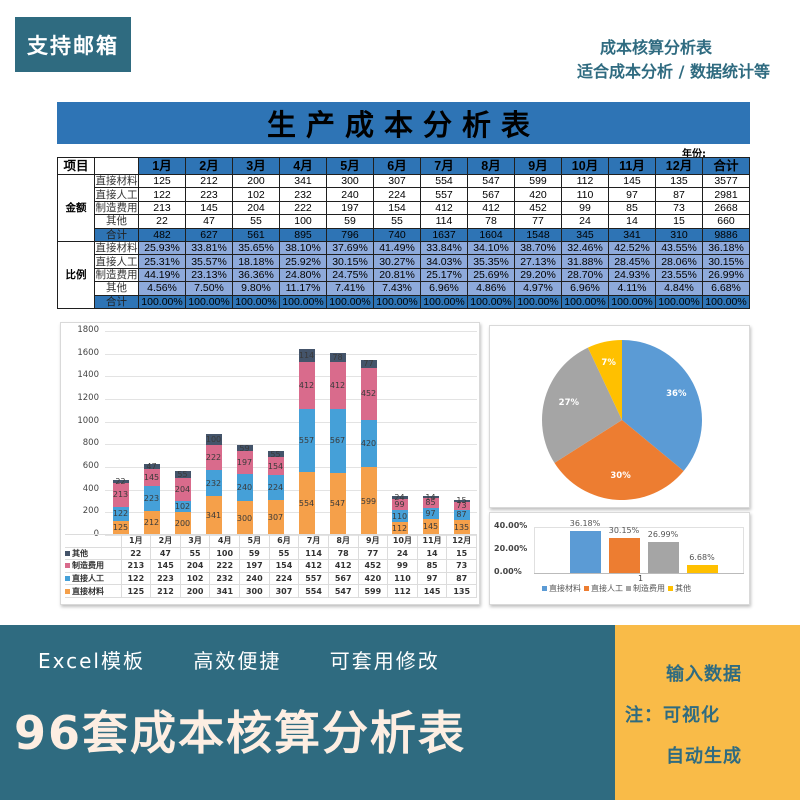 Image resolution: width=800 pixels, height=800 pixels. Describe the element at coordinates (88, 352) in the screenshot. I see `y-tick-label: 1600` at that location.